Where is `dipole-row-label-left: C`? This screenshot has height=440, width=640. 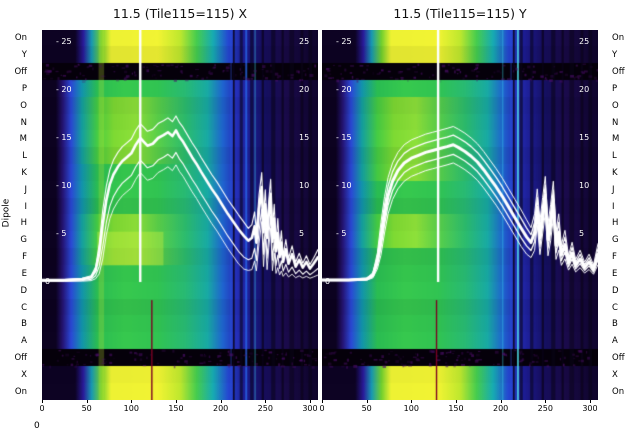
dipole-row-label-left: C is located at coordinates (24, 307).